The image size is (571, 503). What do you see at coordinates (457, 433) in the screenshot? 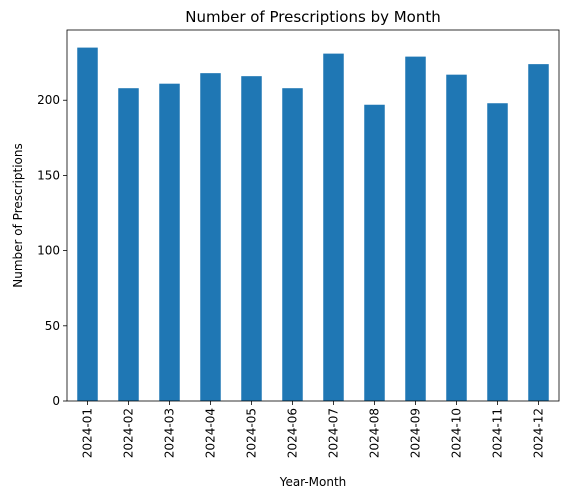
I see `x-tick-label: 2024-10` at bounding box center [457, 433].